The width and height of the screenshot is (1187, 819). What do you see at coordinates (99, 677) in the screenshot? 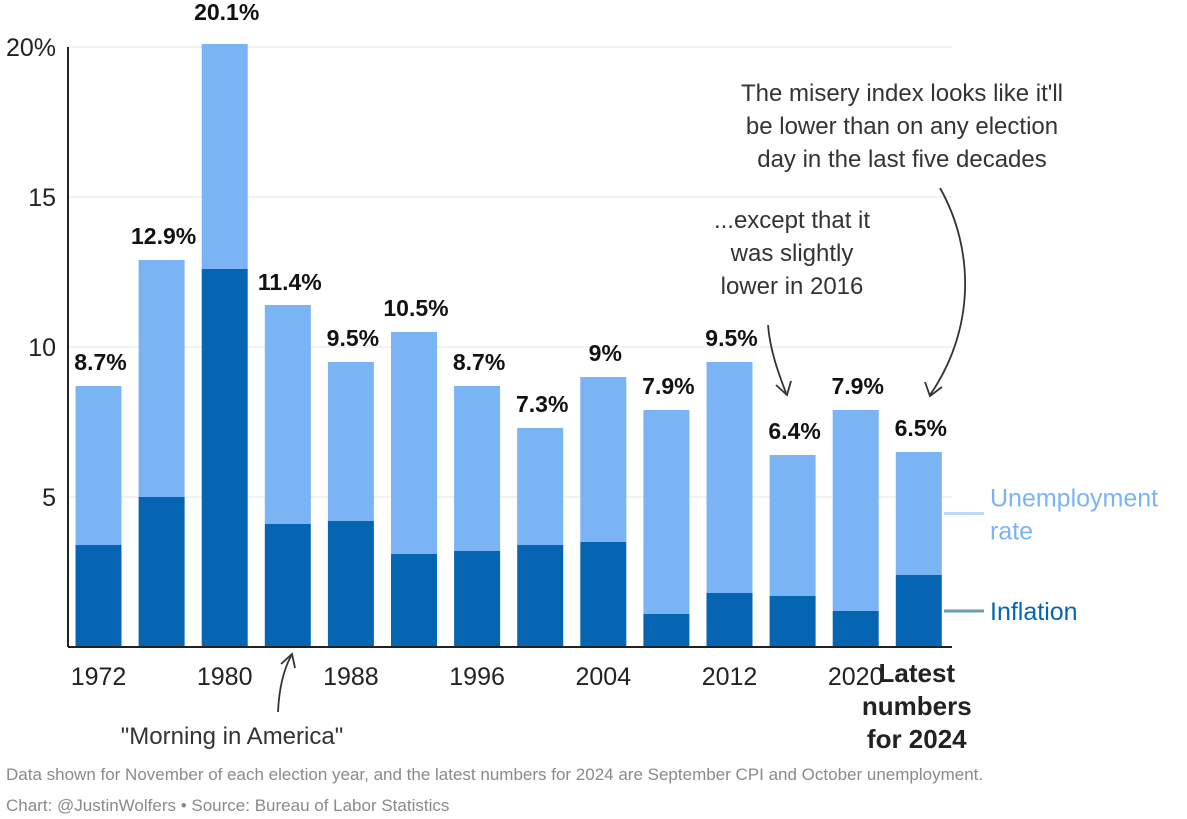
I see `x-tick-label: 1972` at bounding box center [99, 677].